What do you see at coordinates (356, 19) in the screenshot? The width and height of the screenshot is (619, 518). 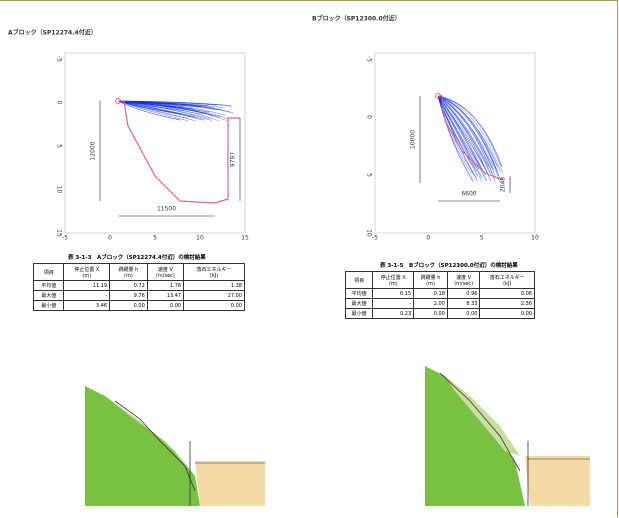 I see `block-title: Bブロック（SP12300.0付近）` at bounding box center [356, 19].